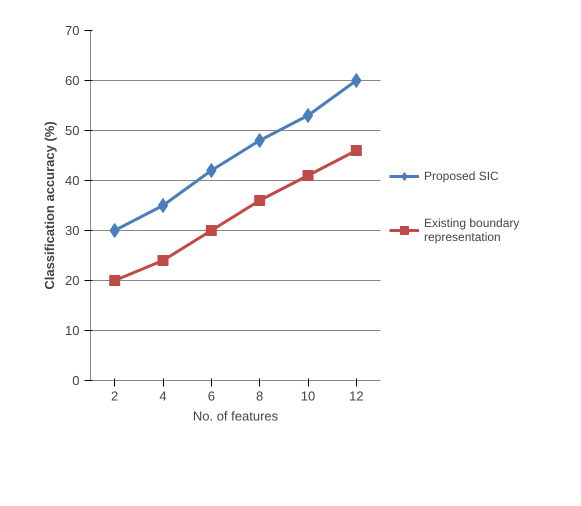 The image size is (581, 506). Describe the element at coordinates (76, 380) in the screenshot. I see `y-tick-label: 0` at that location.